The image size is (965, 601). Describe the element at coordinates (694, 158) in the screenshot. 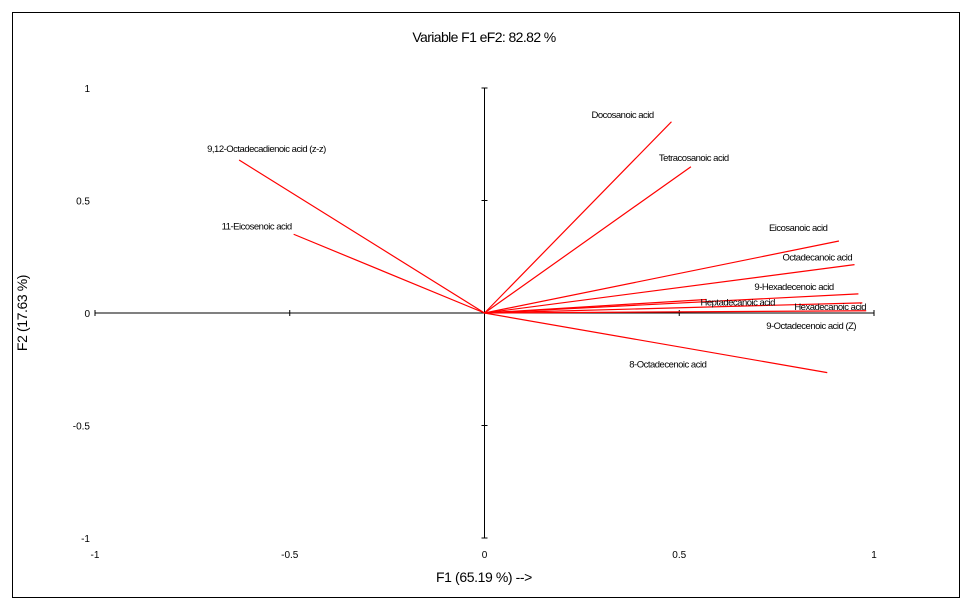

I see `label-tetracosanoic-acid: Tetracosanoic acid` at that location.